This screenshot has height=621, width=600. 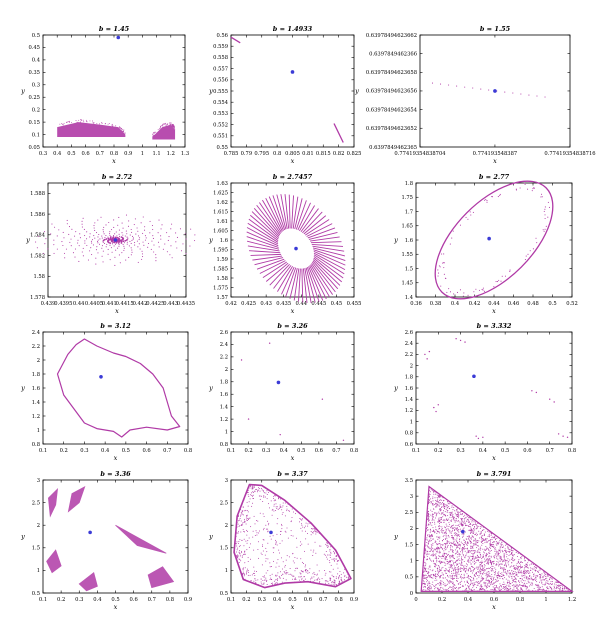 I want to click on y-tick-label: 2, so click(x=38, y=526).